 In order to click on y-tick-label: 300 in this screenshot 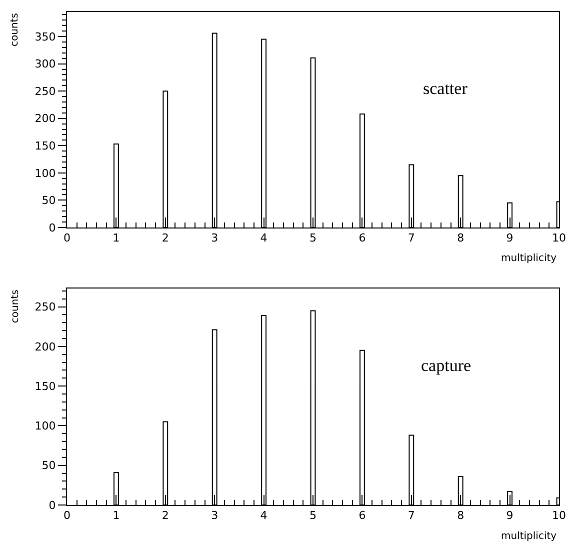, I will do `click(45, 64)`.